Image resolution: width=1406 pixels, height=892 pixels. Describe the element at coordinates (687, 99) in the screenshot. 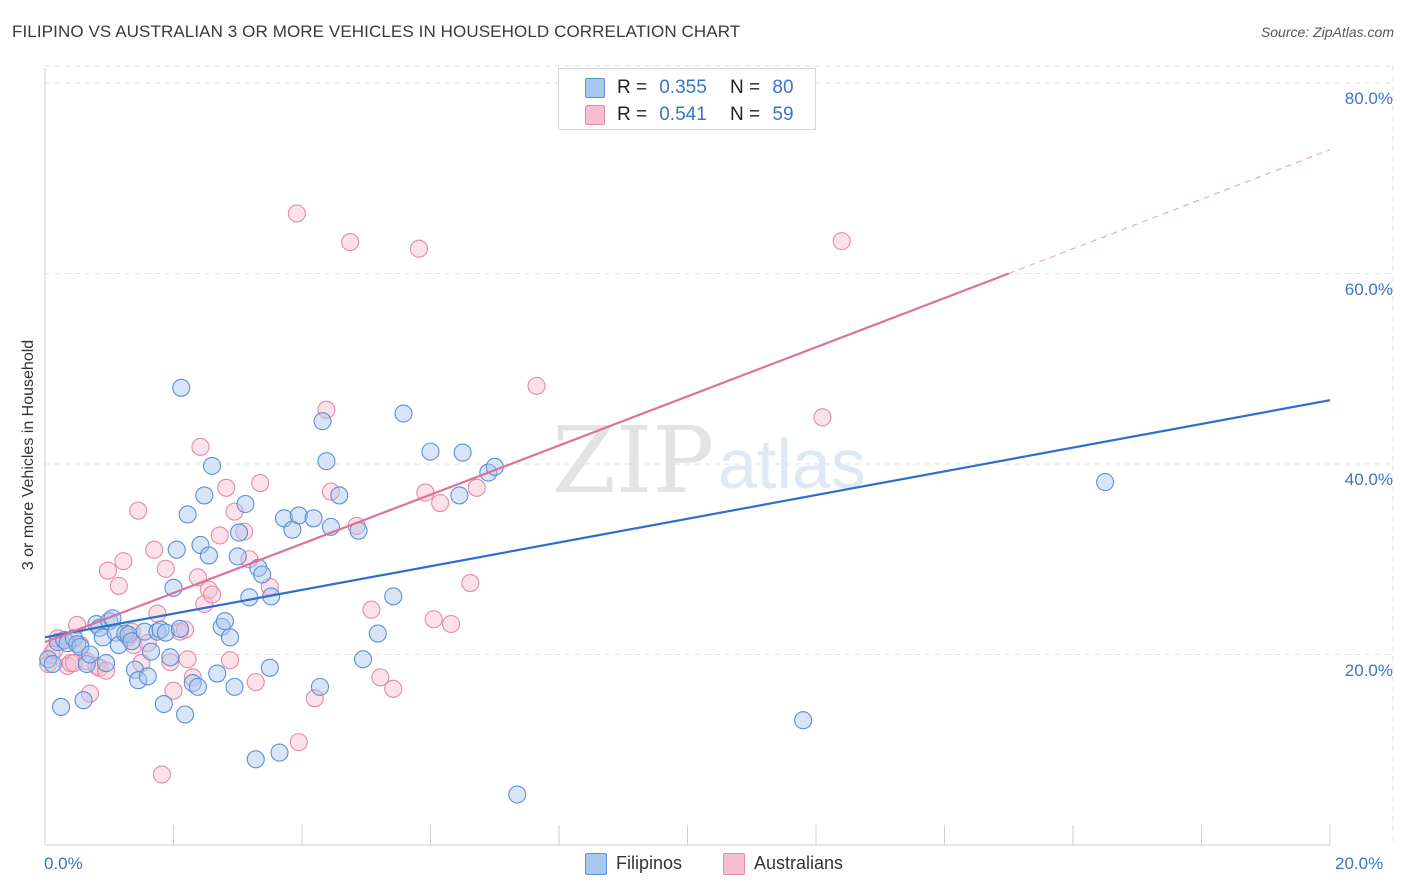

I see `stats-legend: R = 0.355 N = 80 R = 0.541 N = 59` at that location.